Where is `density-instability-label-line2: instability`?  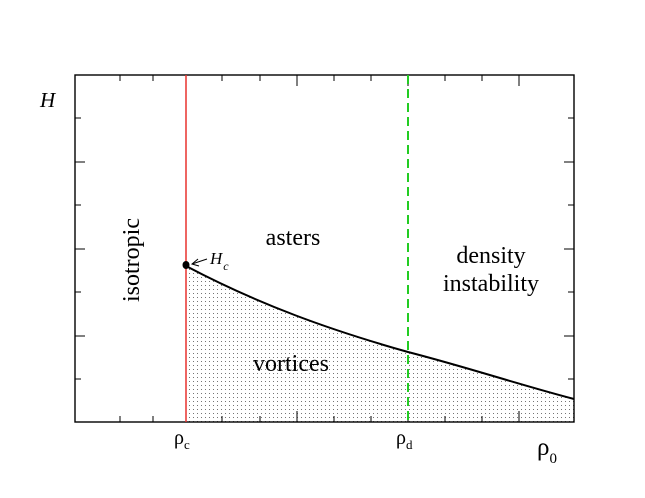
density-instability-label-line2: instability is located at coordinates (491, 284).